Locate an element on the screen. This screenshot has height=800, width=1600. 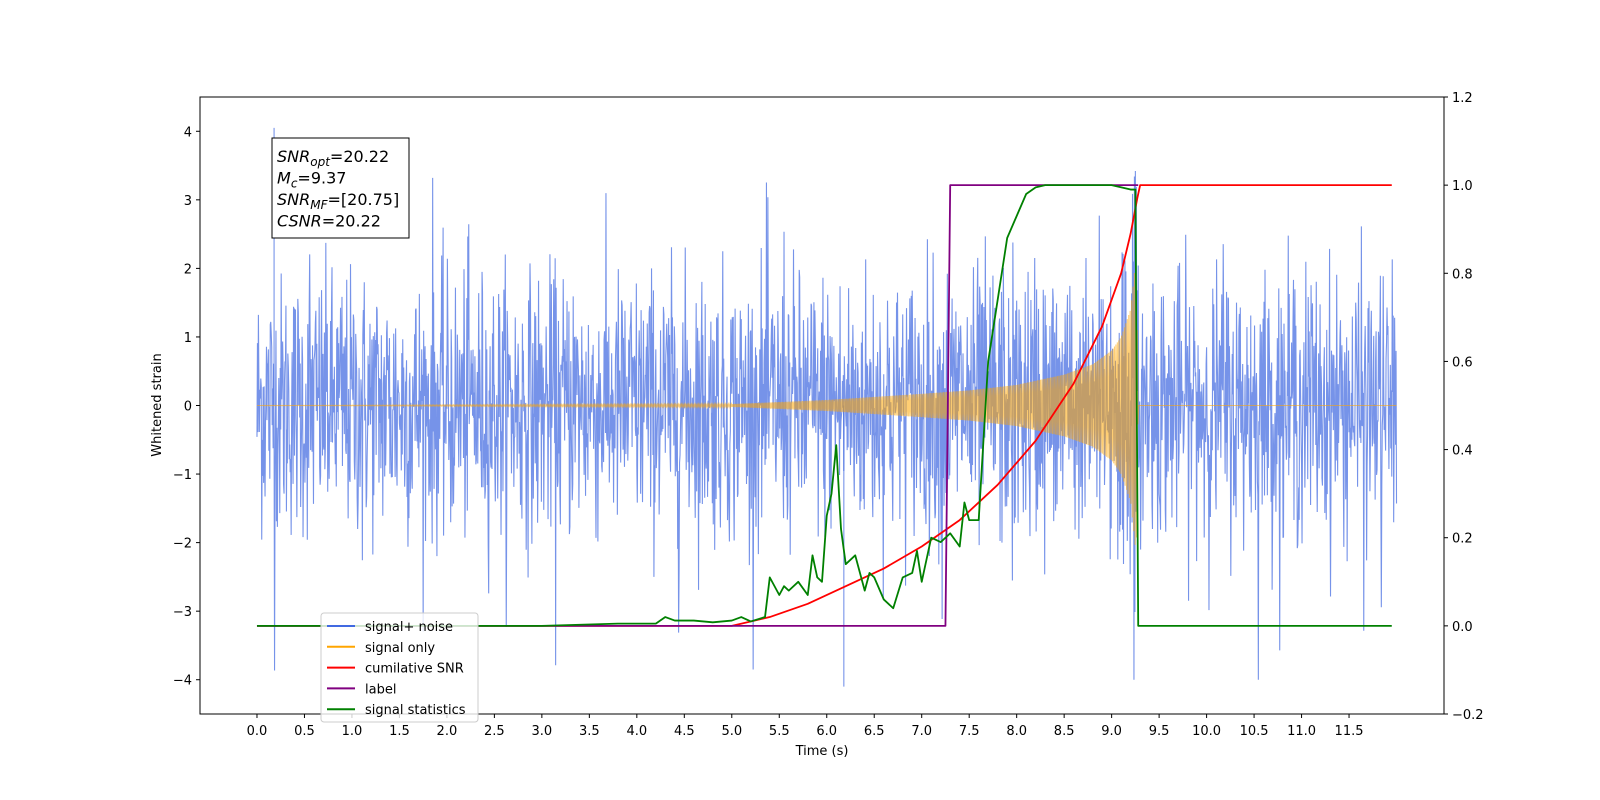
x-tick-label: 5.0 is located at coordinates (731, 731).